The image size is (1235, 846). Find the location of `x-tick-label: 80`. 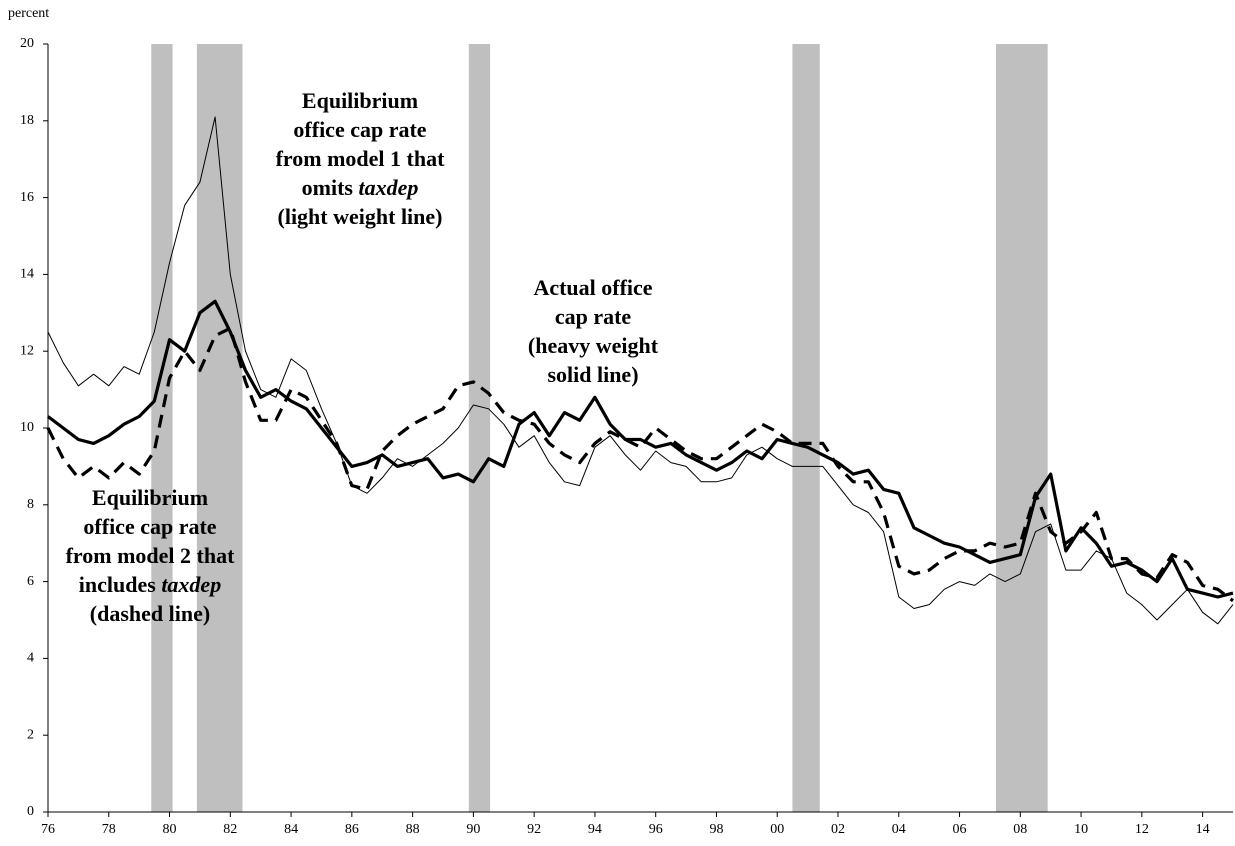

x-tick-label: 80 is located at coordinates (170, 829).